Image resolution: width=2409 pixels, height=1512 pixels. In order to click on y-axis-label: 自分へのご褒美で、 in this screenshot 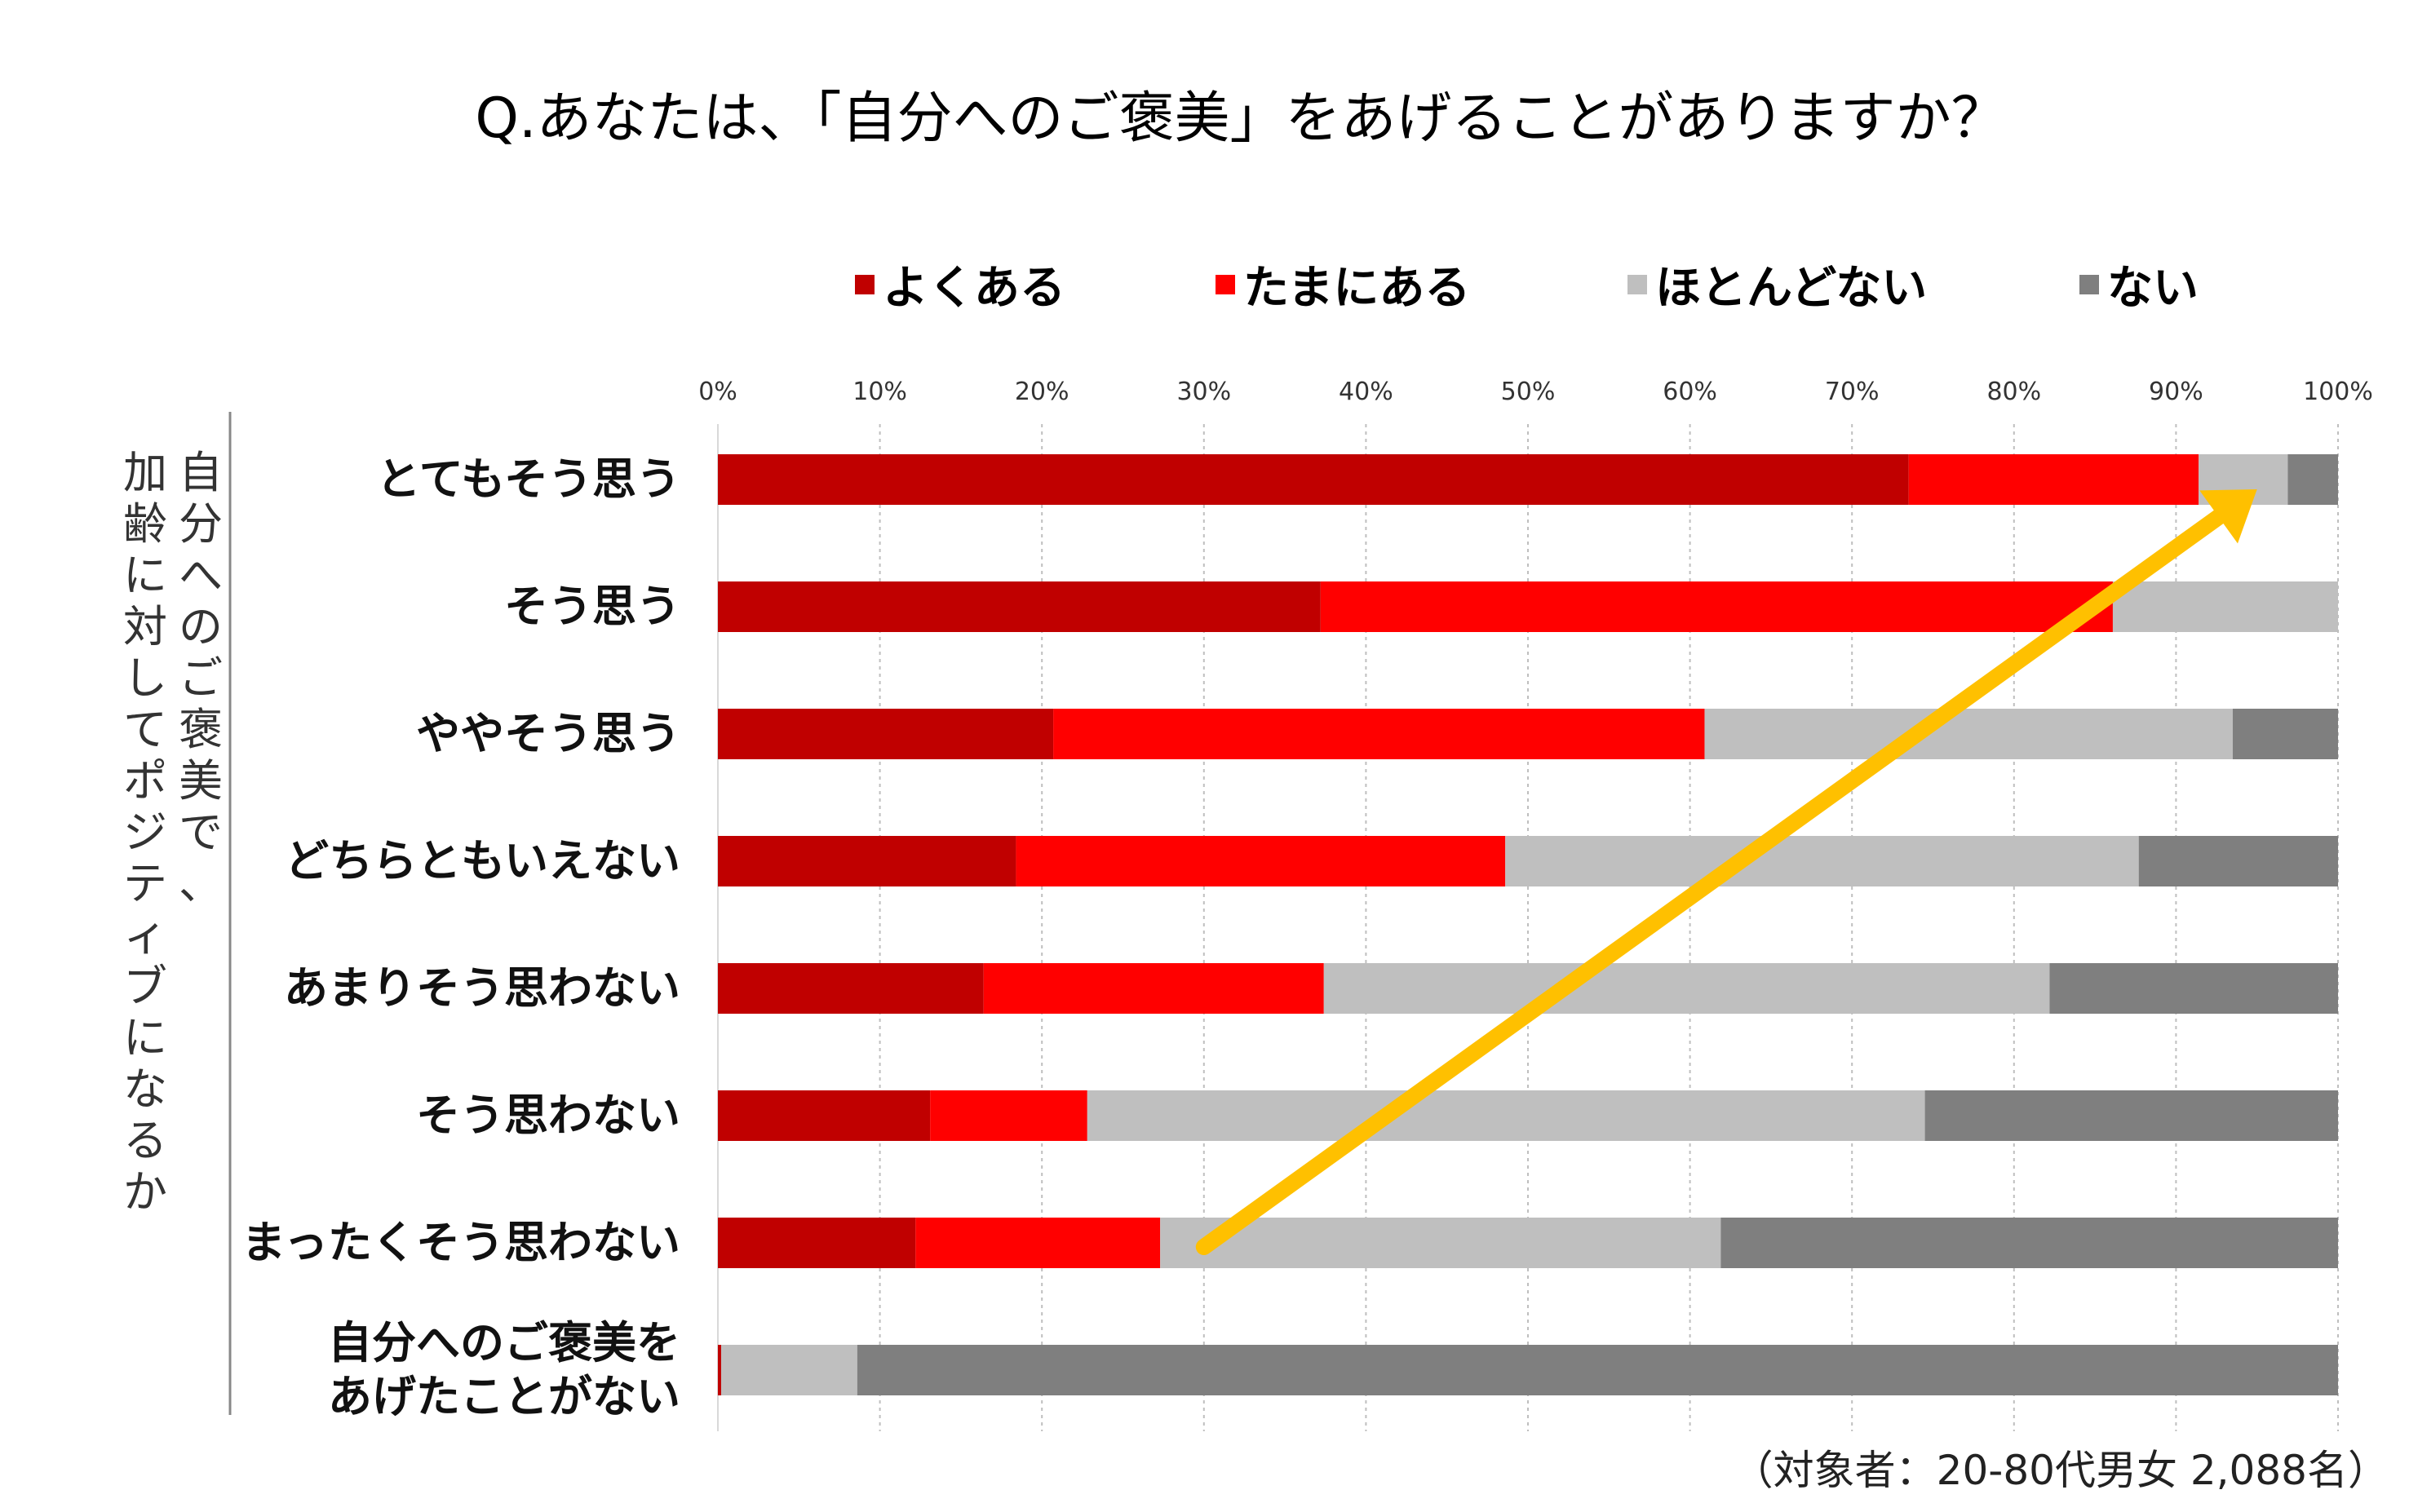, I will do `click(201, 678)`.